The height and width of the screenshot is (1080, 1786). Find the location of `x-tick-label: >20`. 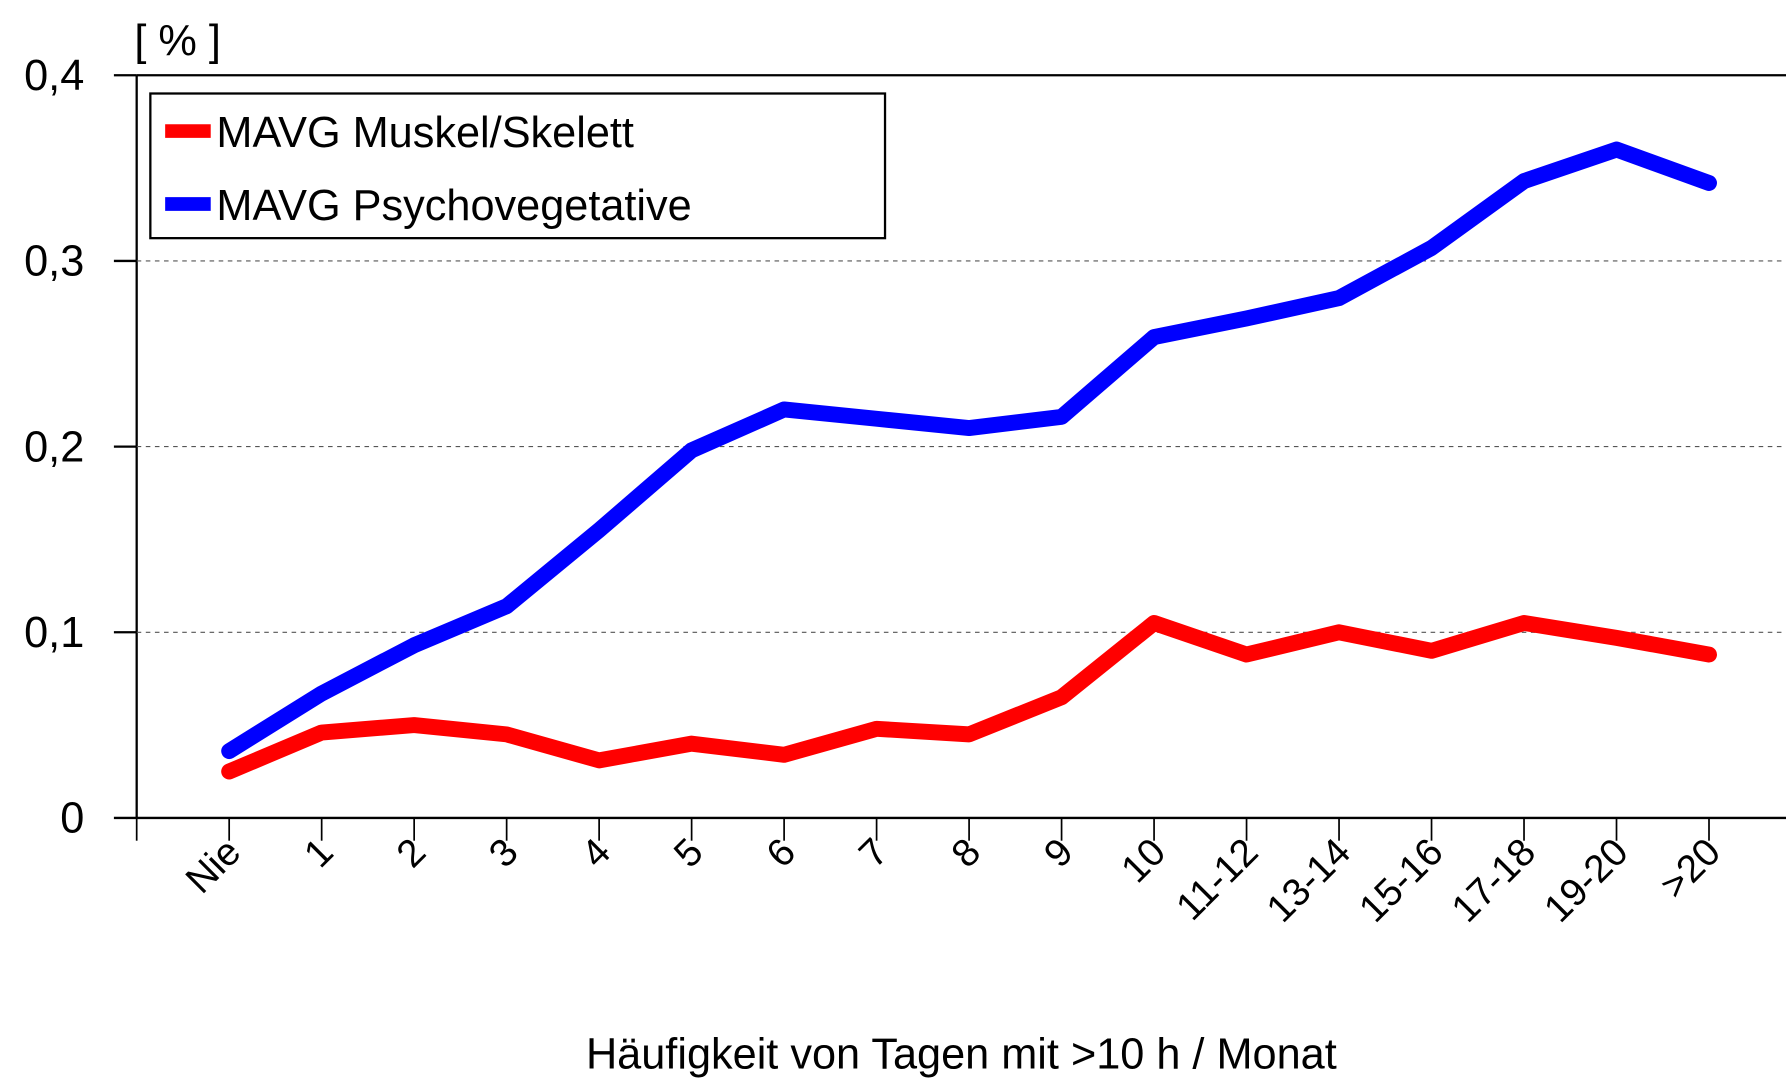

x-tick-label: >20 is located at coordinates (1690, 868).